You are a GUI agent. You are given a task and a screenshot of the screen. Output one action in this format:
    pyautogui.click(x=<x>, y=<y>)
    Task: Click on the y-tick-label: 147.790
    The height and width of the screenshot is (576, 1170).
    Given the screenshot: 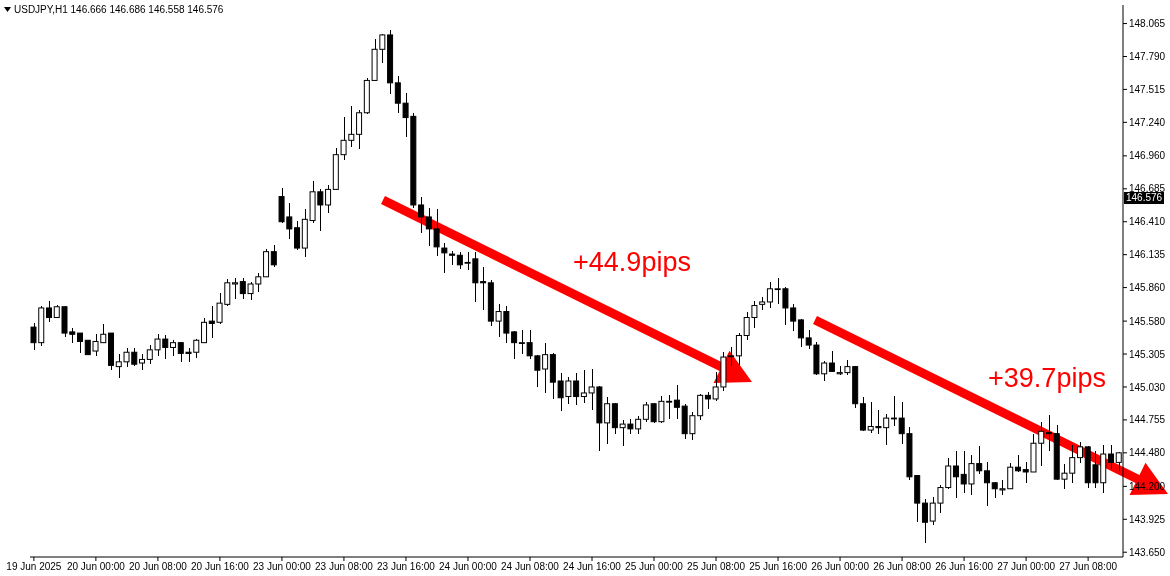 What is the action you would take?
    pyautogui.click(x=1147, y=57)
    